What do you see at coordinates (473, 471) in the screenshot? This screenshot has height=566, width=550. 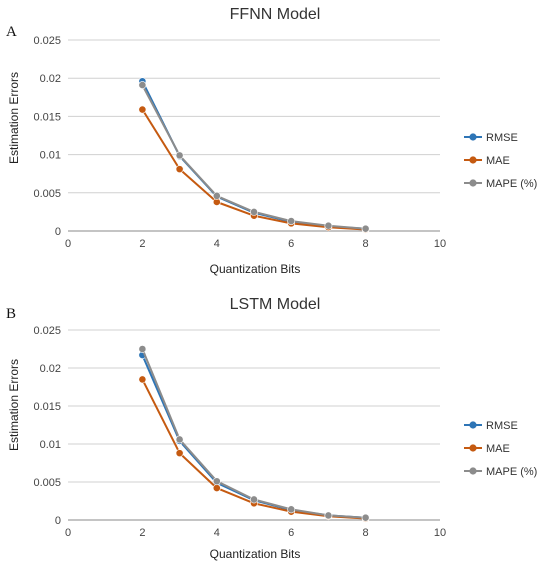 I see `legend-marker-mape-lstm` at bounding box center [473, 471].